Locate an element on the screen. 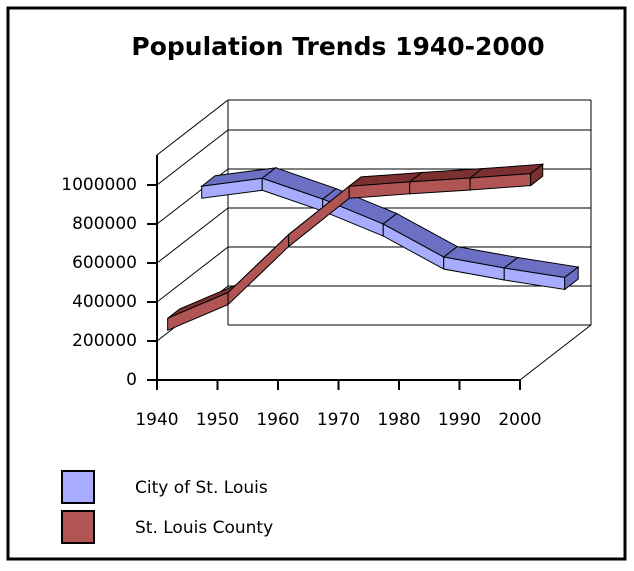 This screenshot has width=634, height=571. chart-title: Population Trends 1940-2000 is located at coordinates (337, 46).